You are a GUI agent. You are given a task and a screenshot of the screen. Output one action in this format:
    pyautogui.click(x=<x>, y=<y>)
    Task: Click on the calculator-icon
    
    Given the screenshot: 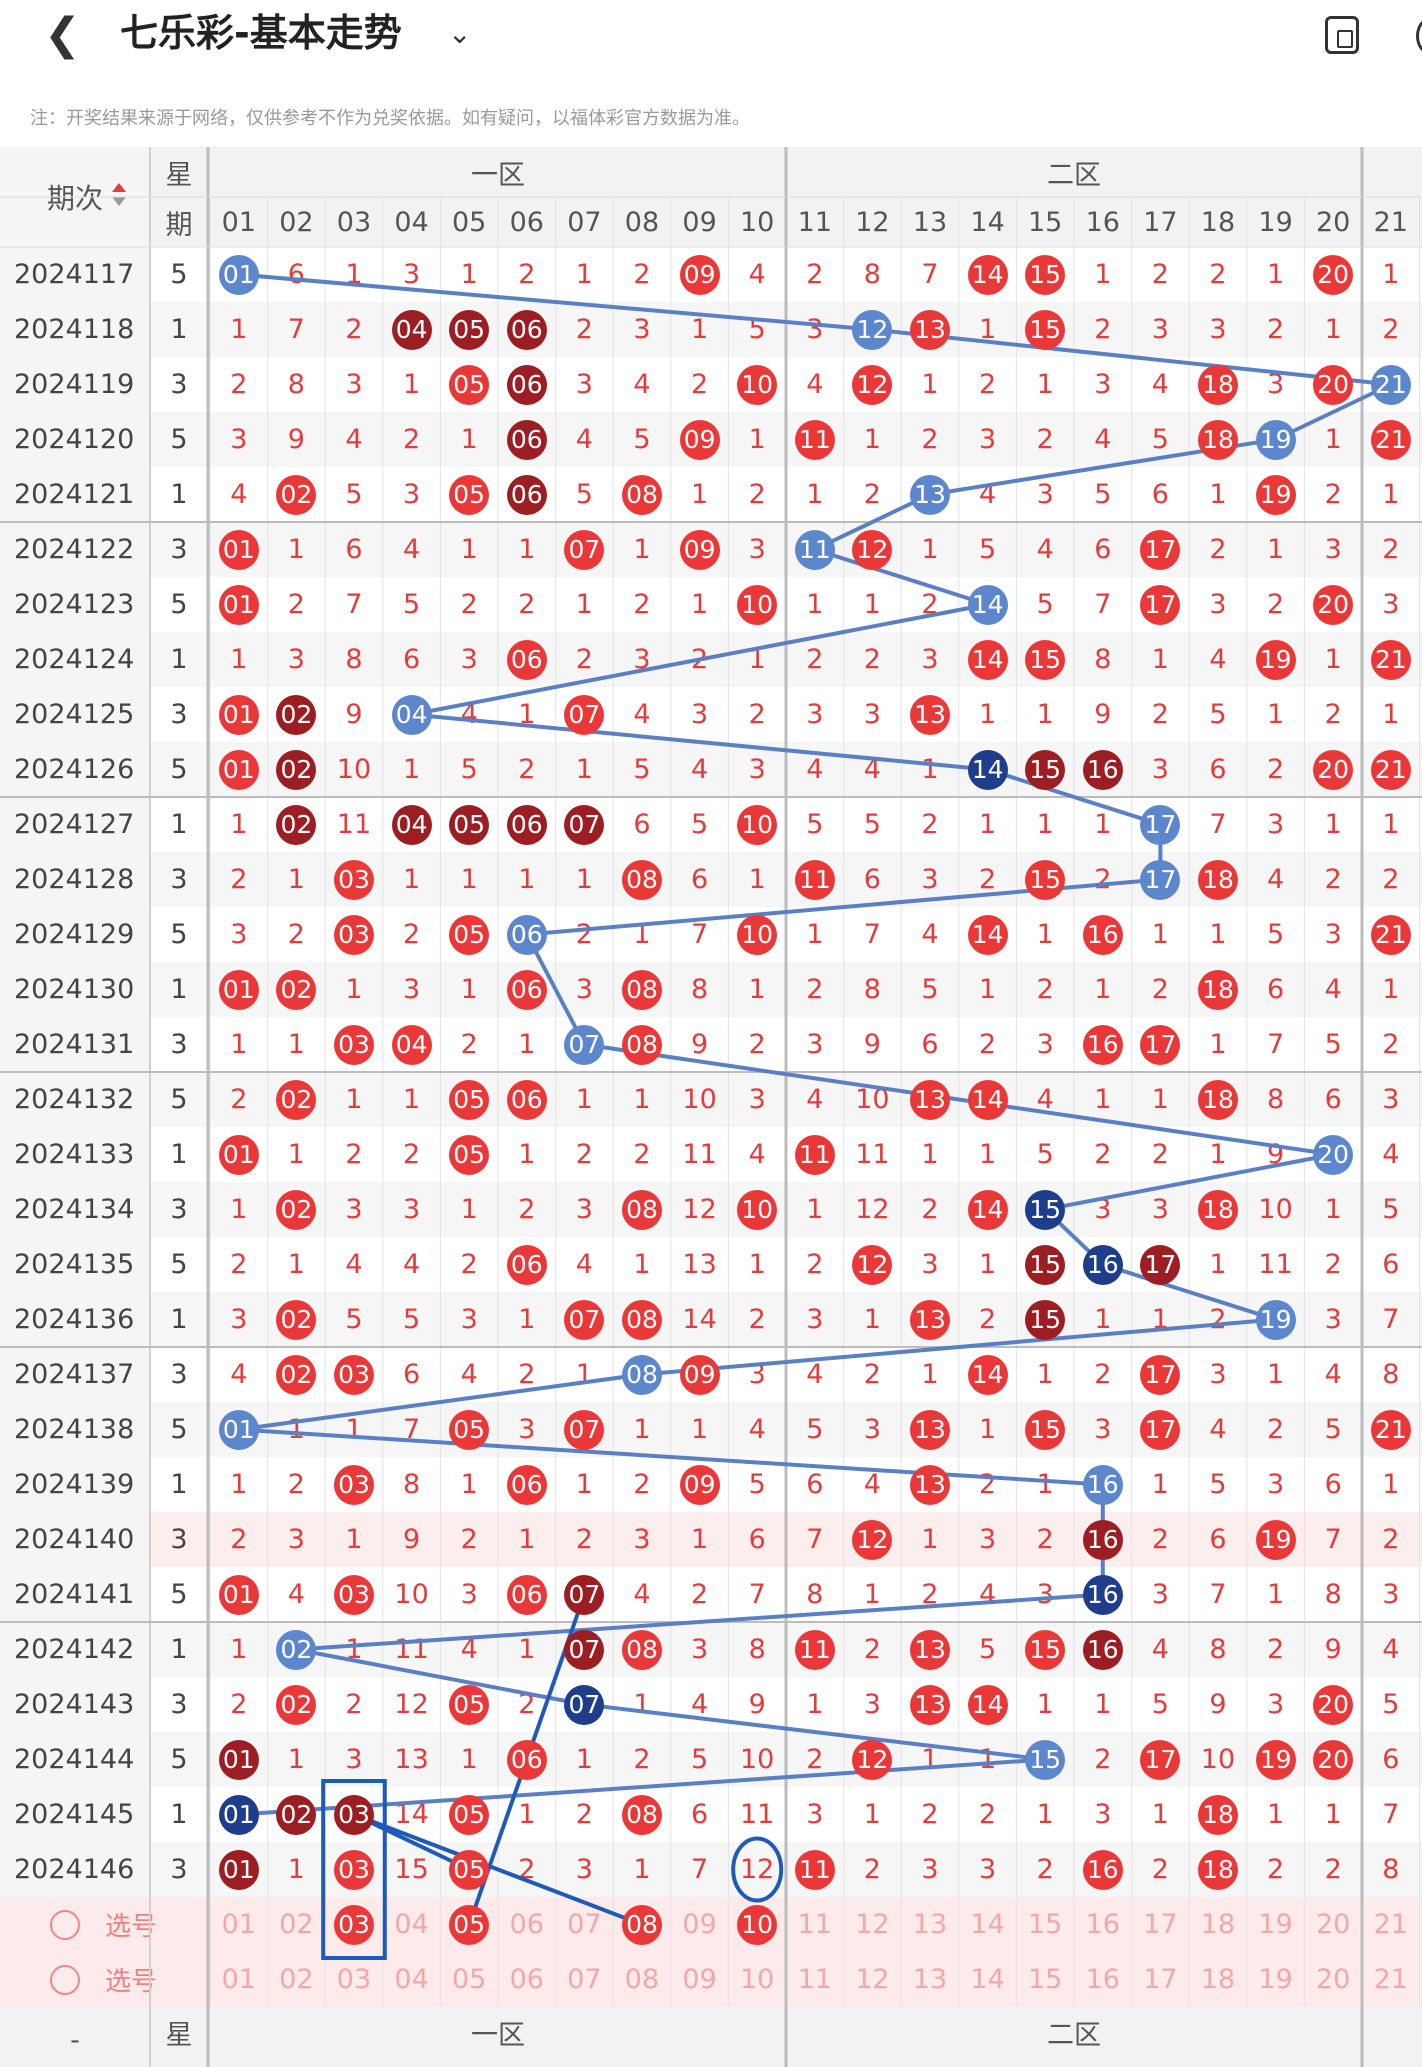 What is the action you would take?
    pyautogui.click(x=1342, y=35)
    